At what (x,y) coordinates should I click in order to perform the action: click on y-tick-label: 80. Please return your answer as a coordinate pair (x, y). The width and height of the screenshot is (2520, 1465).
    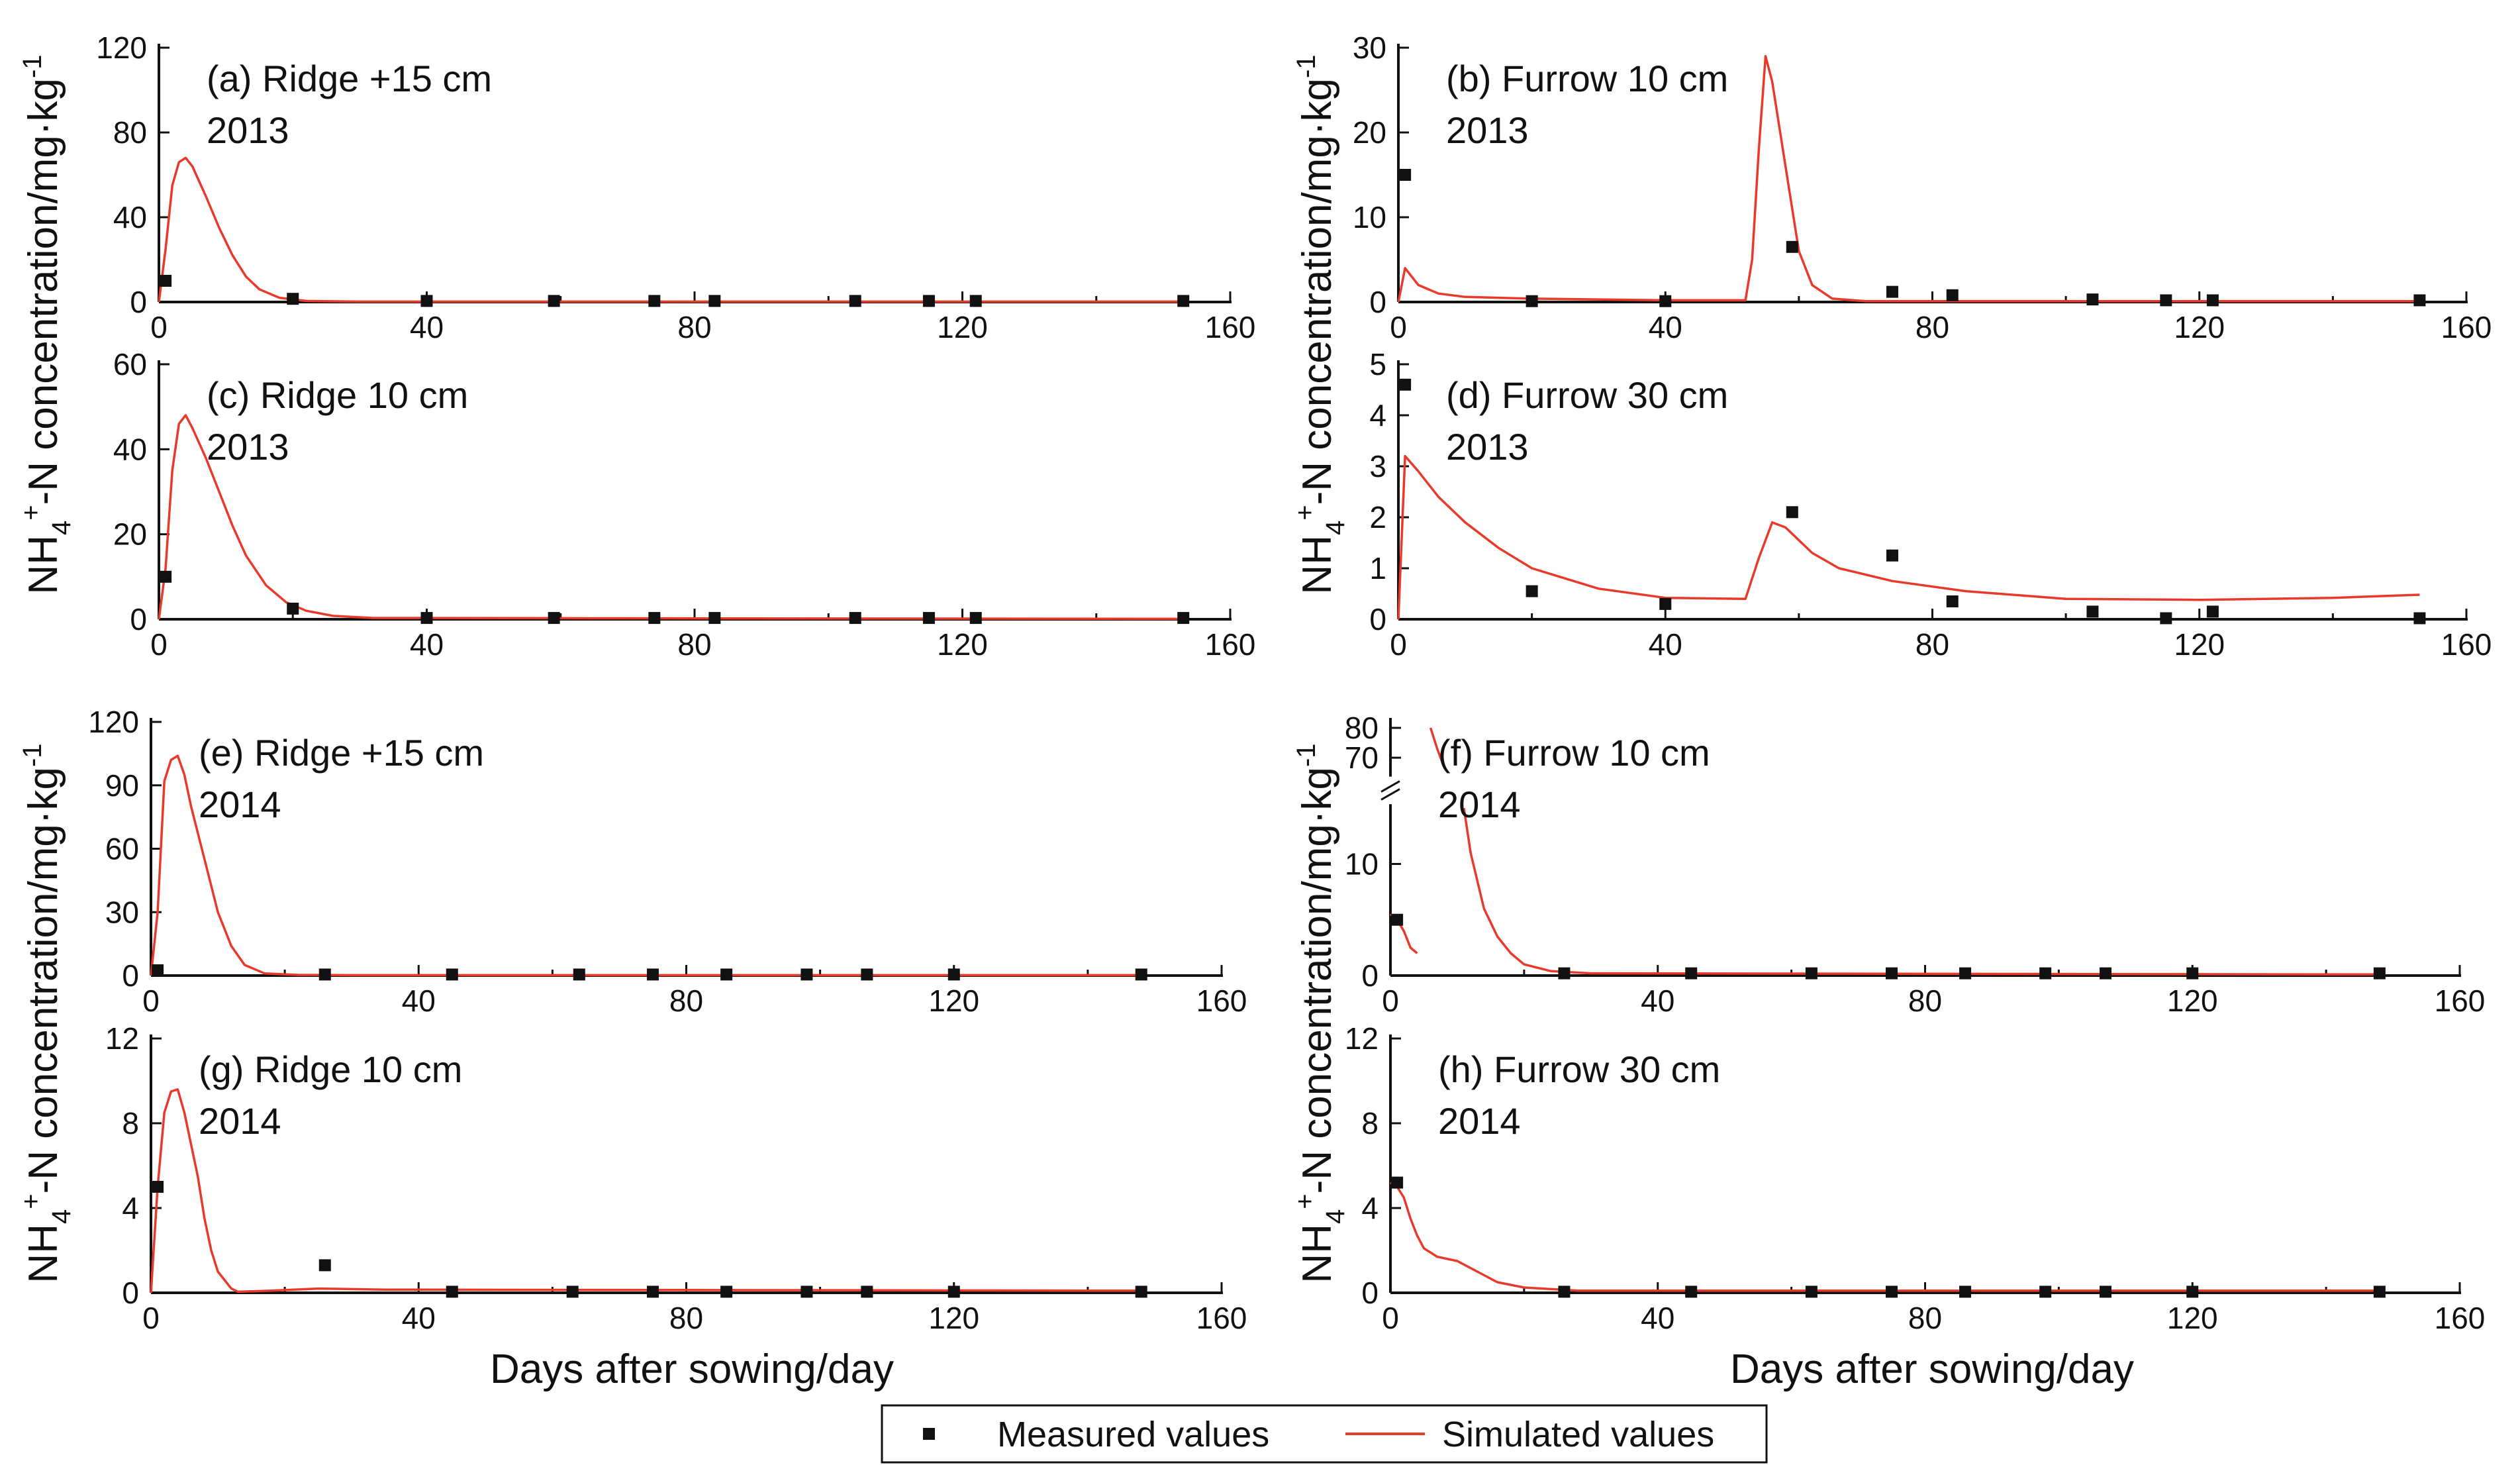
    Looking at the image, I should click on (130, 132).